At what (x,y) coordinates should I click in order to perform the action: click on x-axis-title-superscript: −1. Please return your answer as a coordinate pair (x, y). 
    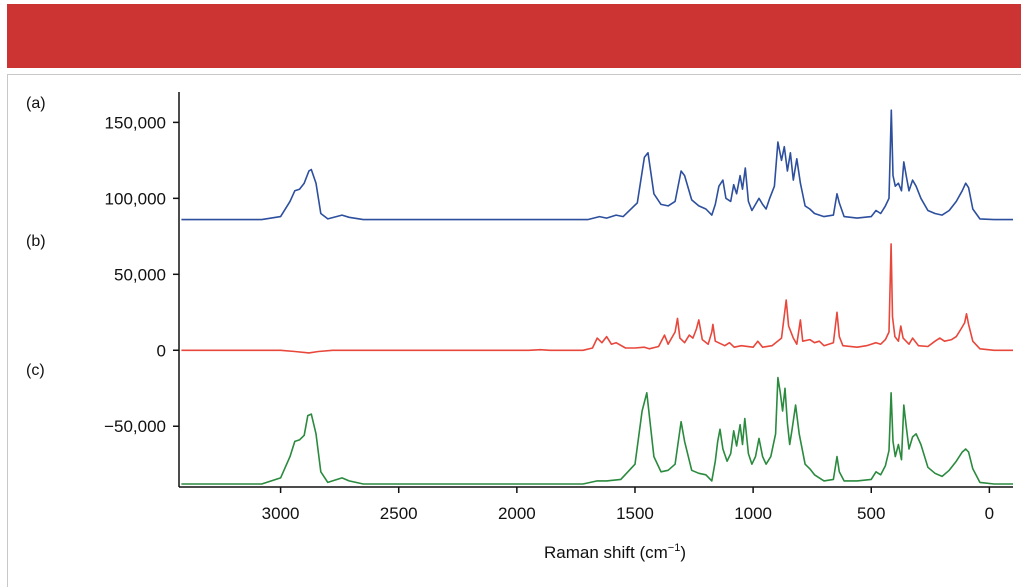
    Looking at the image, I should click on (674, 548).